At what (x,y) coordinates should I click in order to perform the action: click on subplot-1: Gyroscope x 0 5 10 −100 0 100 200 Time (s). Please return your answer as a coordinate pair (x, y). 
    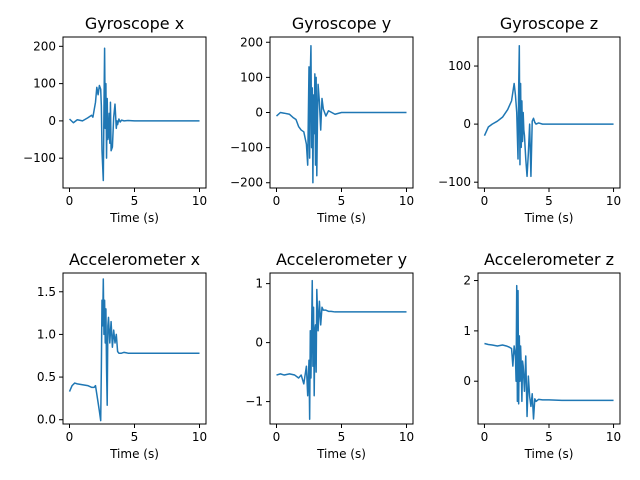
    Looking at the image, I should click on (115, 119).